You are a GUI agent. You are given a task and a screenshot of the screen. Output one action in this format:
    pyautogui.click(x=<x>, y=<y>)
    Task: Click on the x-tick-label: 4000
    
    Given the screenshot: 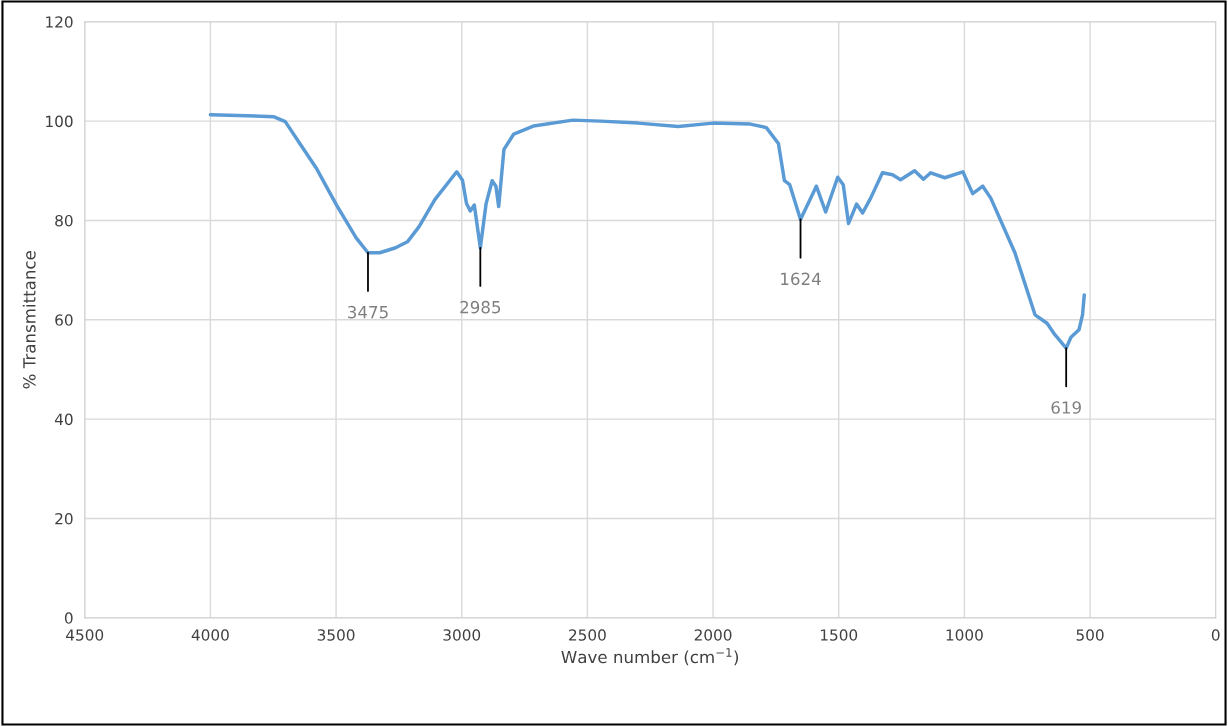 What is the action you would take?
    pyautogui.click(x=210, y=635)
    